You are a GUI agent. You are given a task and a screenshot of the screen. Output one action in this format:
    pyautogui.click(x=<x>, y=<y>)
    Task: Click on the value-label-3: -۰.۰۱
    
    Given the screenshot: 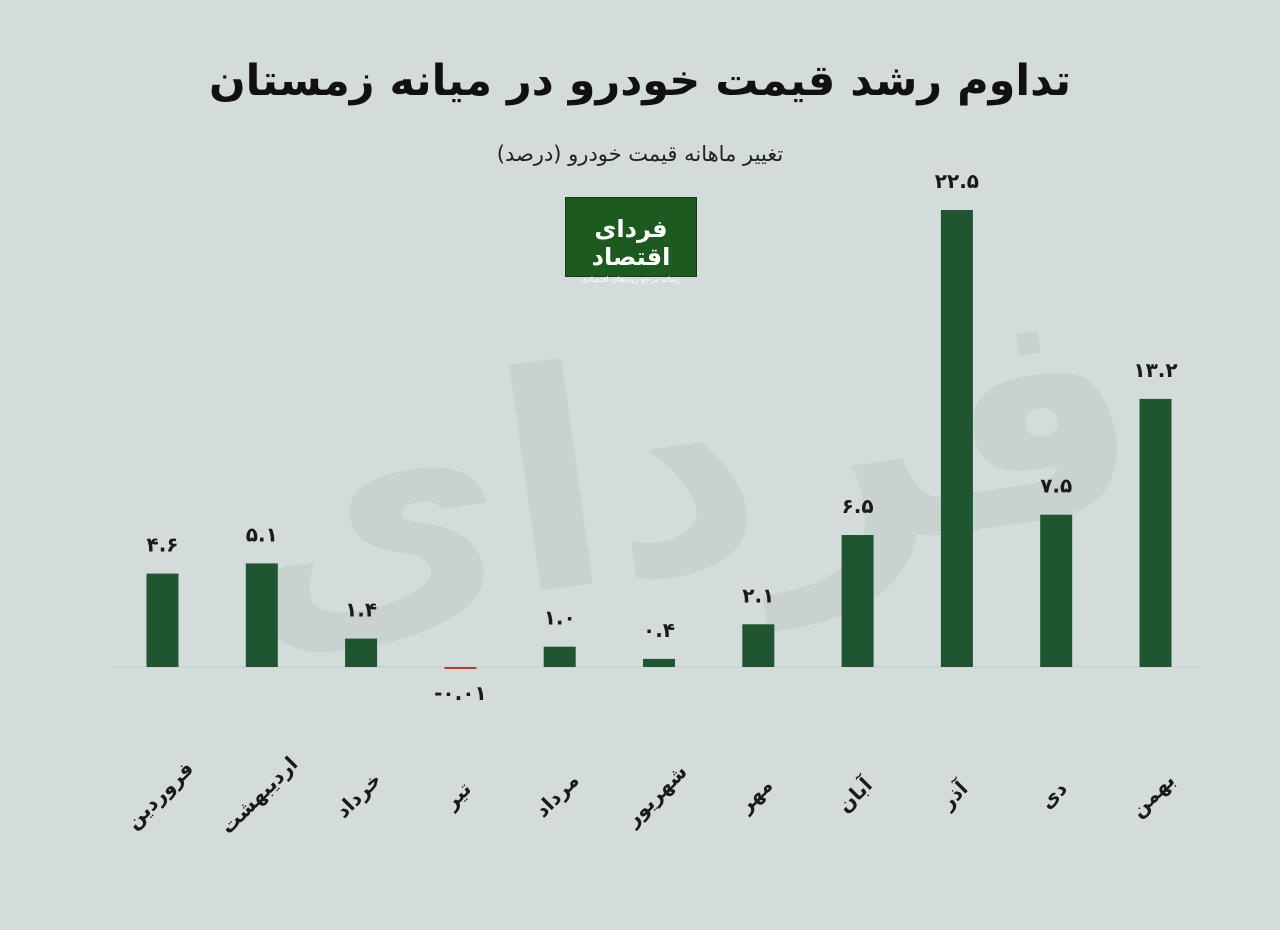 What is the action you would take?
    pyautogui.click(x=460, y=693)
    